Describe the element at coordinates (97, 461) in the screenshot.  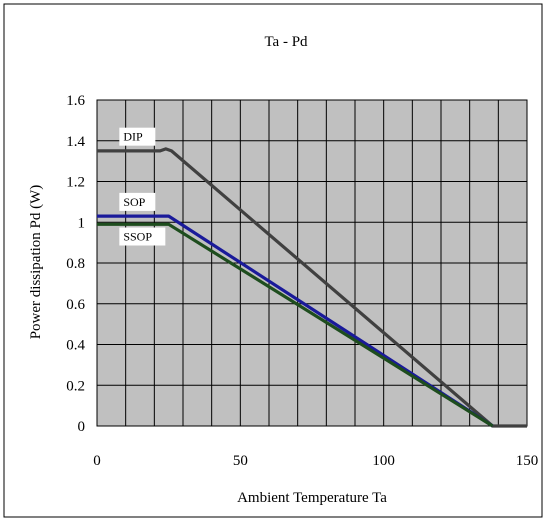
I see `x-tick-label: 0` at that location.